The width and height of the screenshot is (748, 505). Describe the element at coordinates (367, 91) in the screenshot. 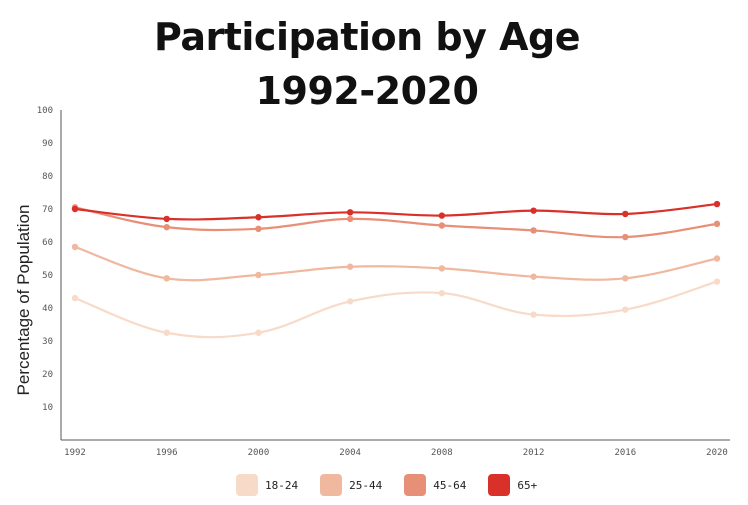

I see `chart-title-line-2: 1992-2020` at that location.